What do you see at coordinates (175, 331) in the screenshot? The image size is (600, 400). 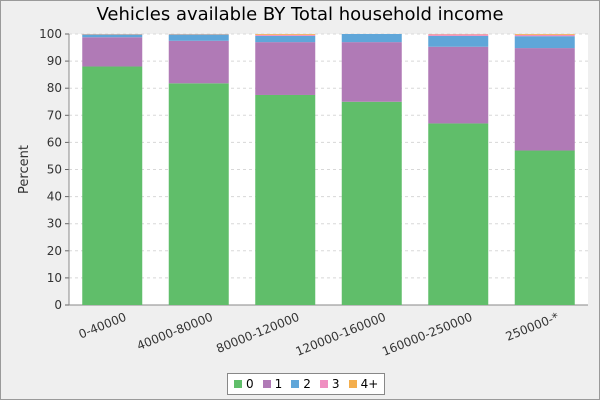 I see `x-tick-label: 40000-80000` at bounding box center [175, 331].